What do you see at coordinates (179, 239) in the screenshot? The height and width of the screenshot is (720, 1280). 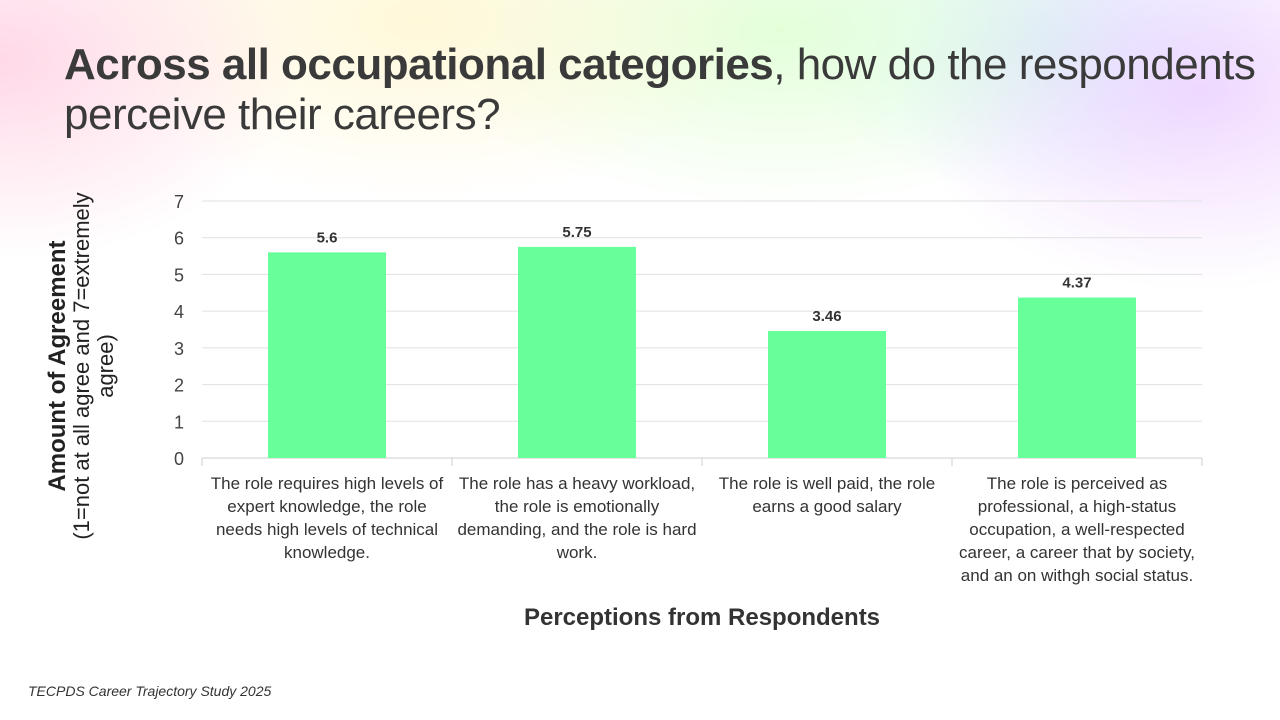 I see `y-tick-label: 6` at bounding box center [179, 239].